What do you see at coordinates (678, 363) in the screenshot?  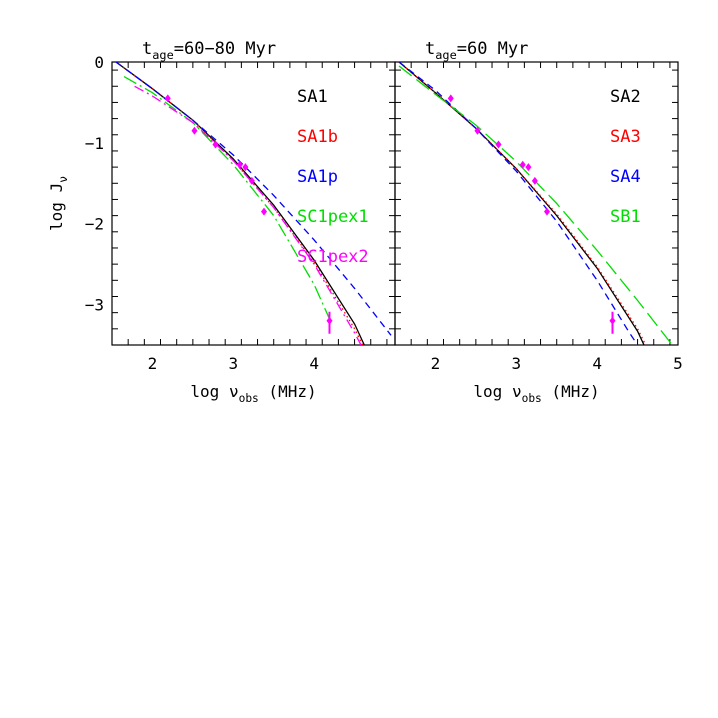 I see `x-tick-label: 5` at bounding box center [678, 363].